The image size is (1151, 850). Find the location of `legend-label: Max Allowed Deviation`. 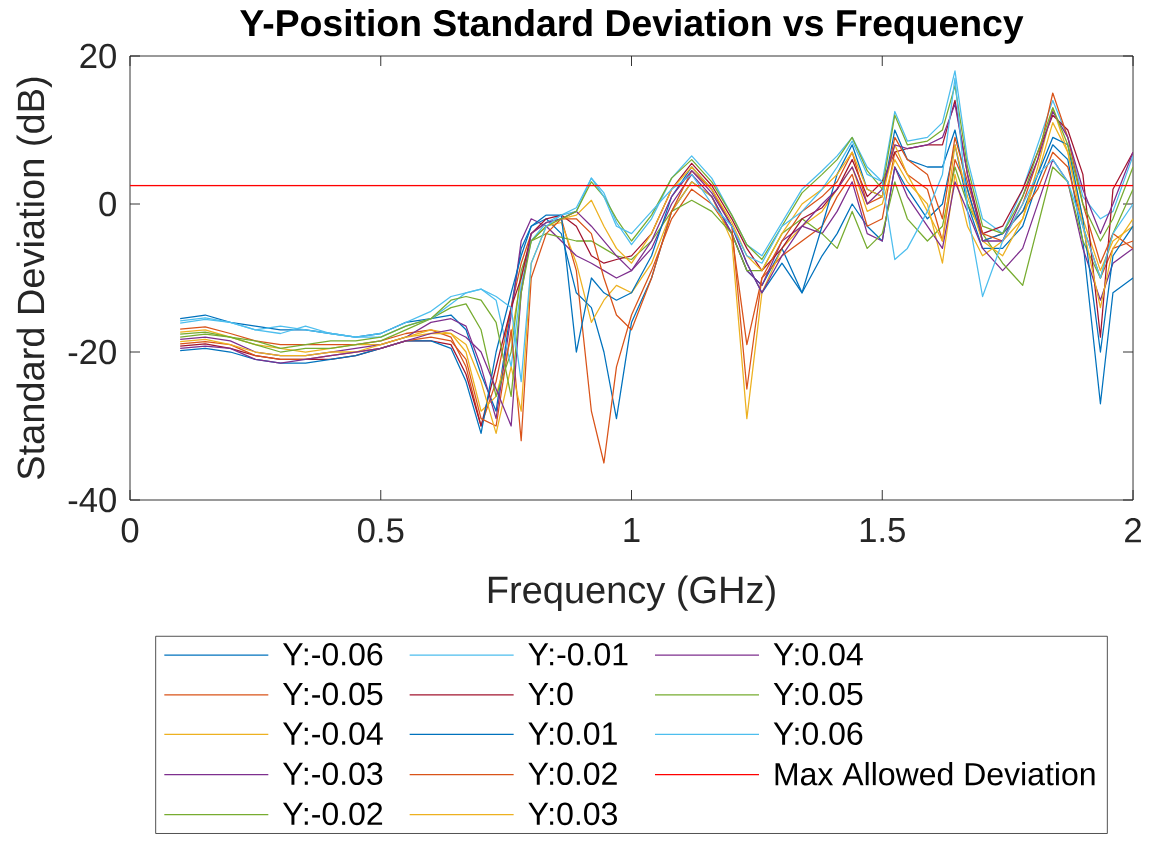

legend-label: Max Allowed Deviation is located at coordinates (935, 773).